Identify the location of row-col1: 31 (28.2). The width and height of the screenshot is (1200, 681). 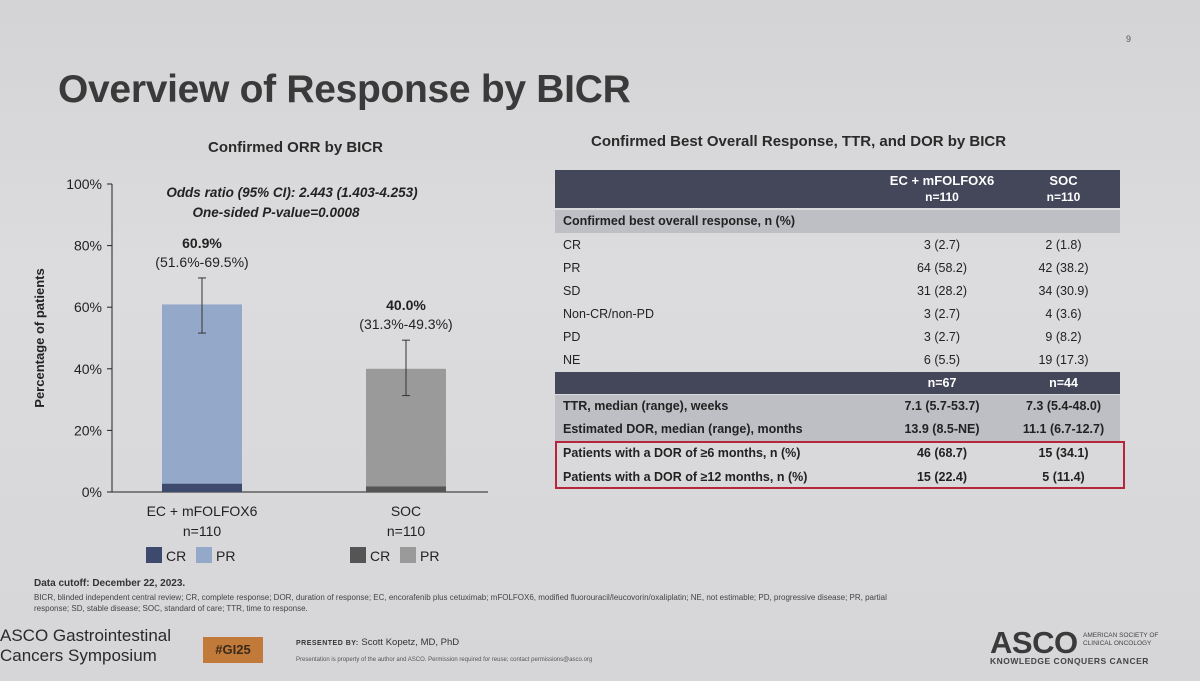
(942, 291).